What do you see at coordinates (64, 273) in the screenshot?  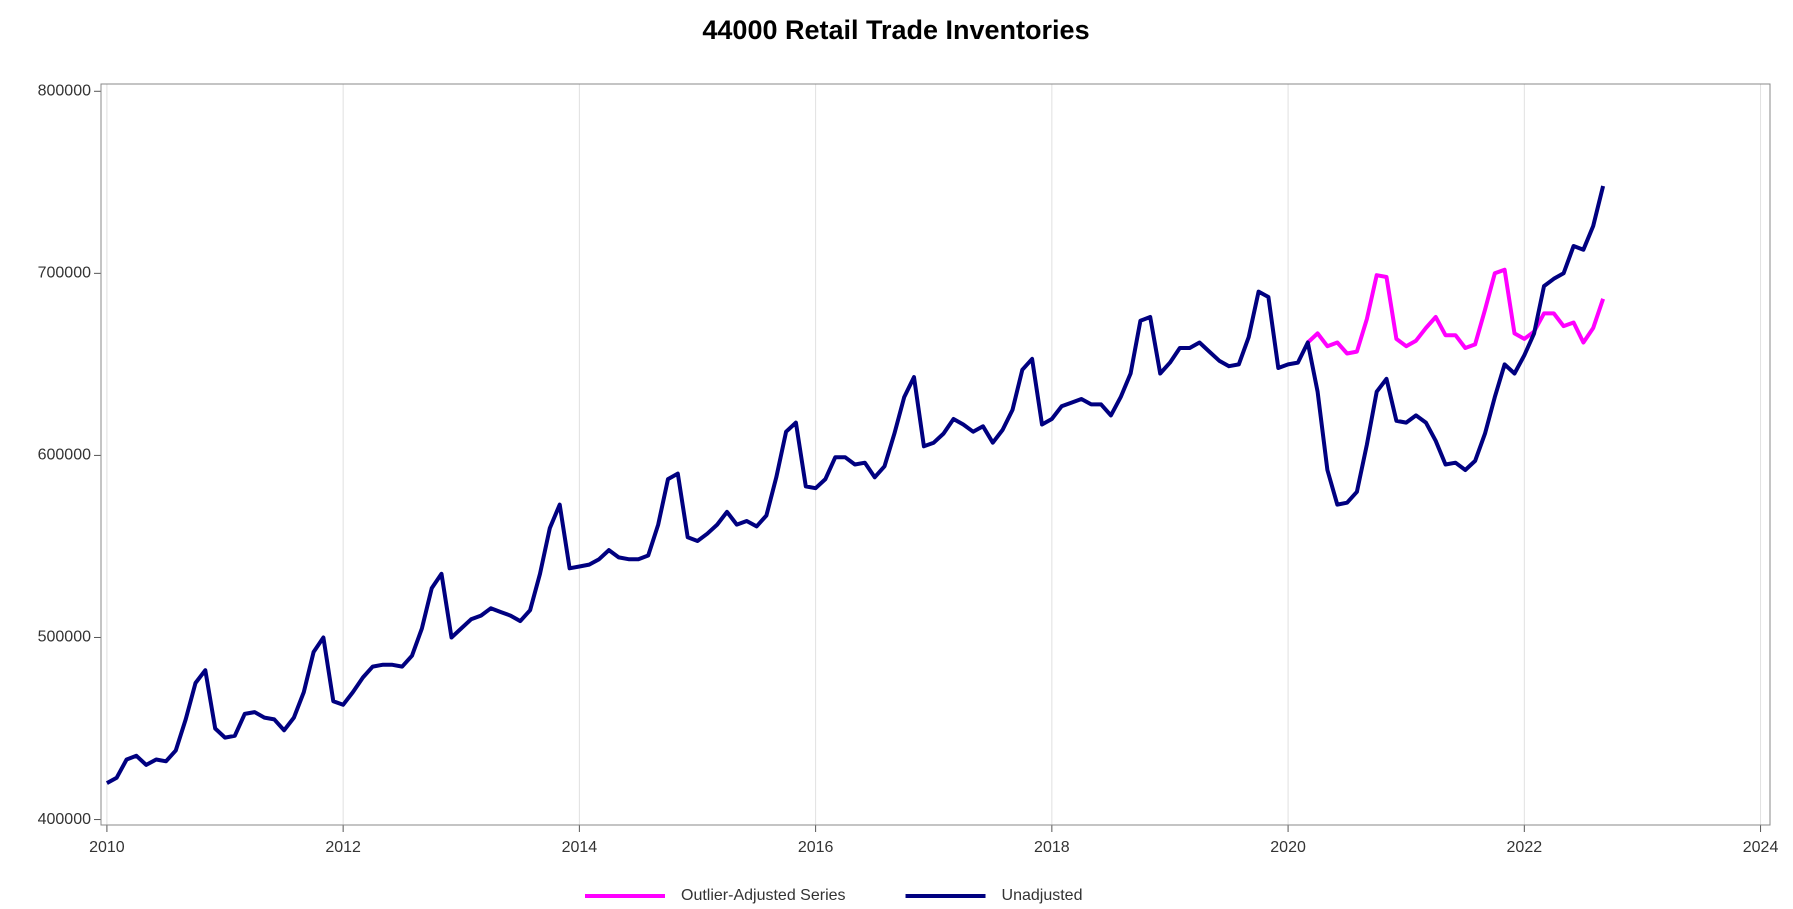 I see `y-tick-label: 700000` at bounding box center [64, 273].